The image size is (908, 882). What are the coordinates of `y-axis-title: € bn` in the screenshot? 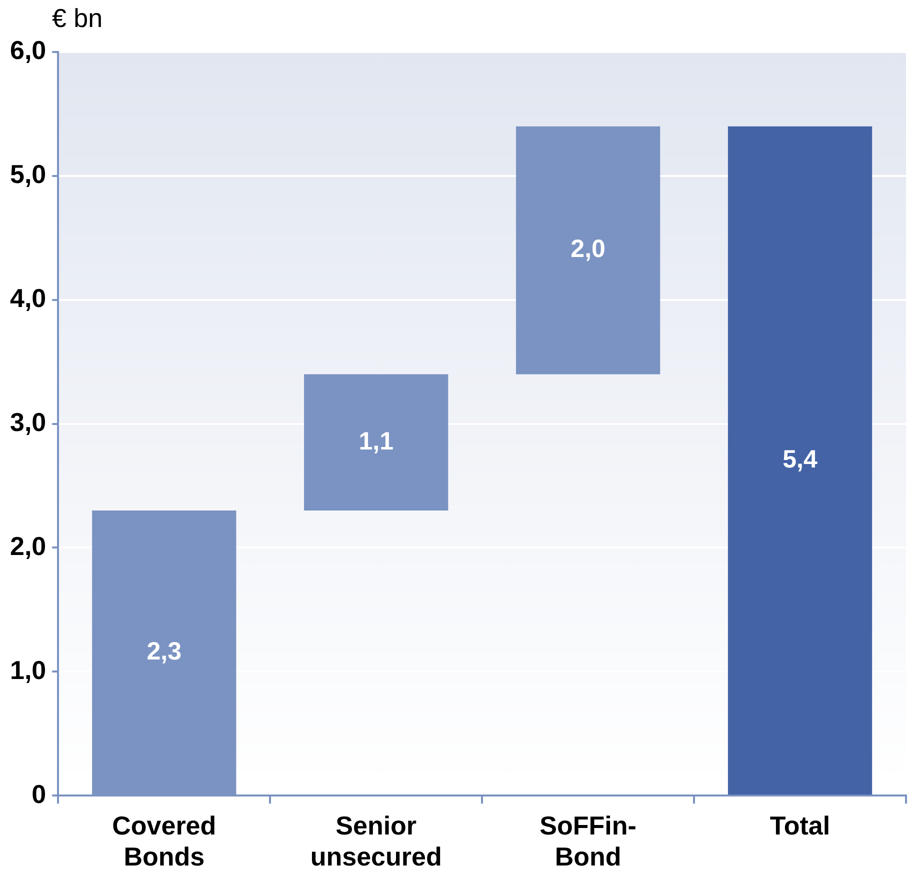 It's located at (77, 18).